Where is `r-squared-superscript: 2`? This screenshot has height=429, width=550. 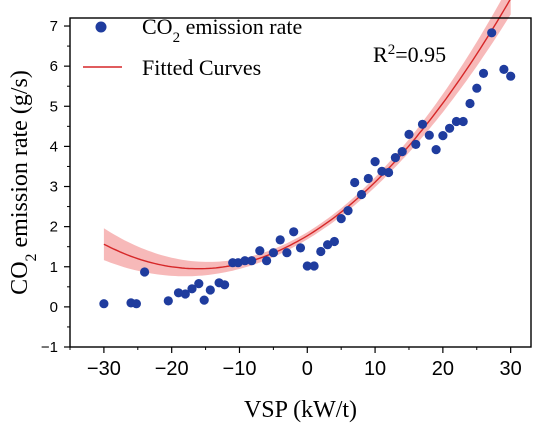
r-squared-superscript: 2 is located at coordinates (392, 50).